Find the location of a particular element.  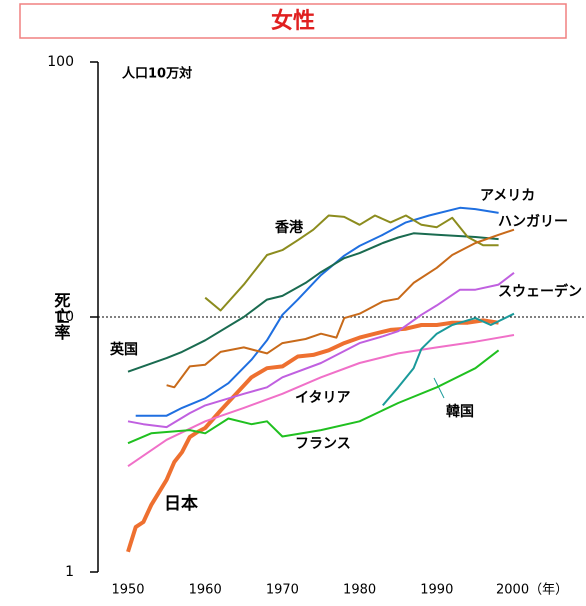

chart-title: 女性 is located at coordinates (293, 21).